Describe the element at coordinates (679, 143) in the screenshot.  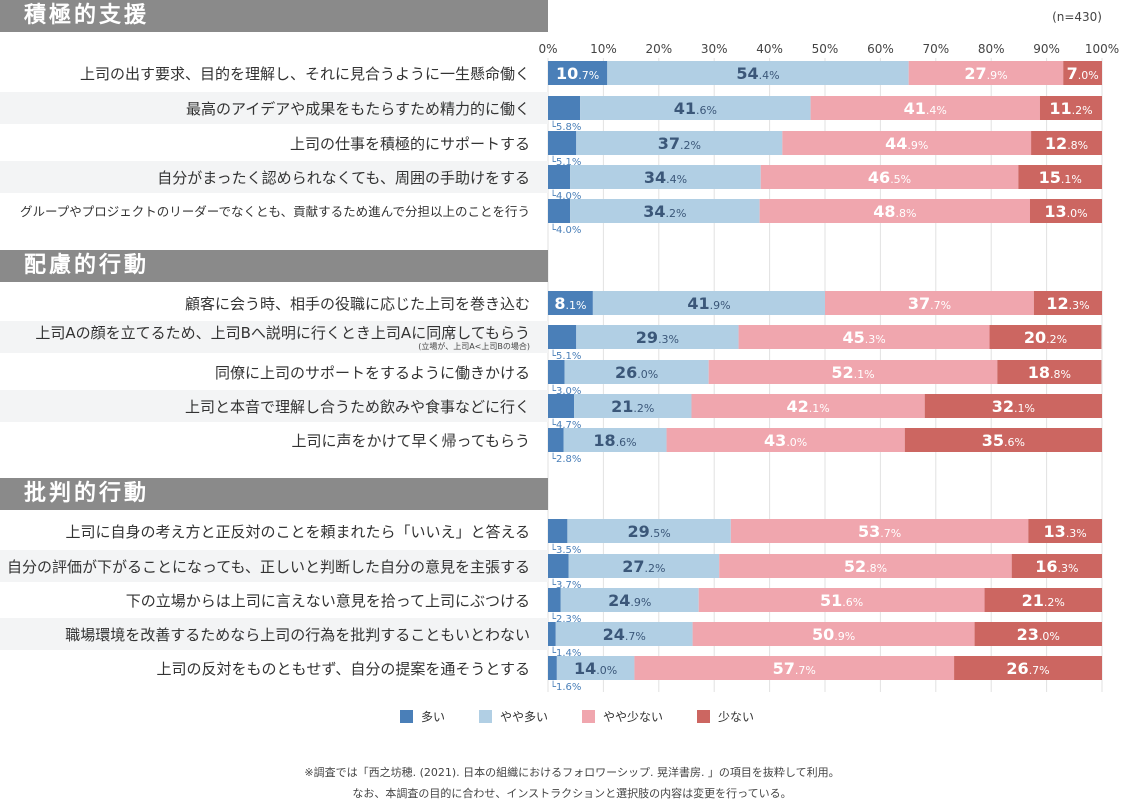
I see `data-label: 37.2%` at that location.